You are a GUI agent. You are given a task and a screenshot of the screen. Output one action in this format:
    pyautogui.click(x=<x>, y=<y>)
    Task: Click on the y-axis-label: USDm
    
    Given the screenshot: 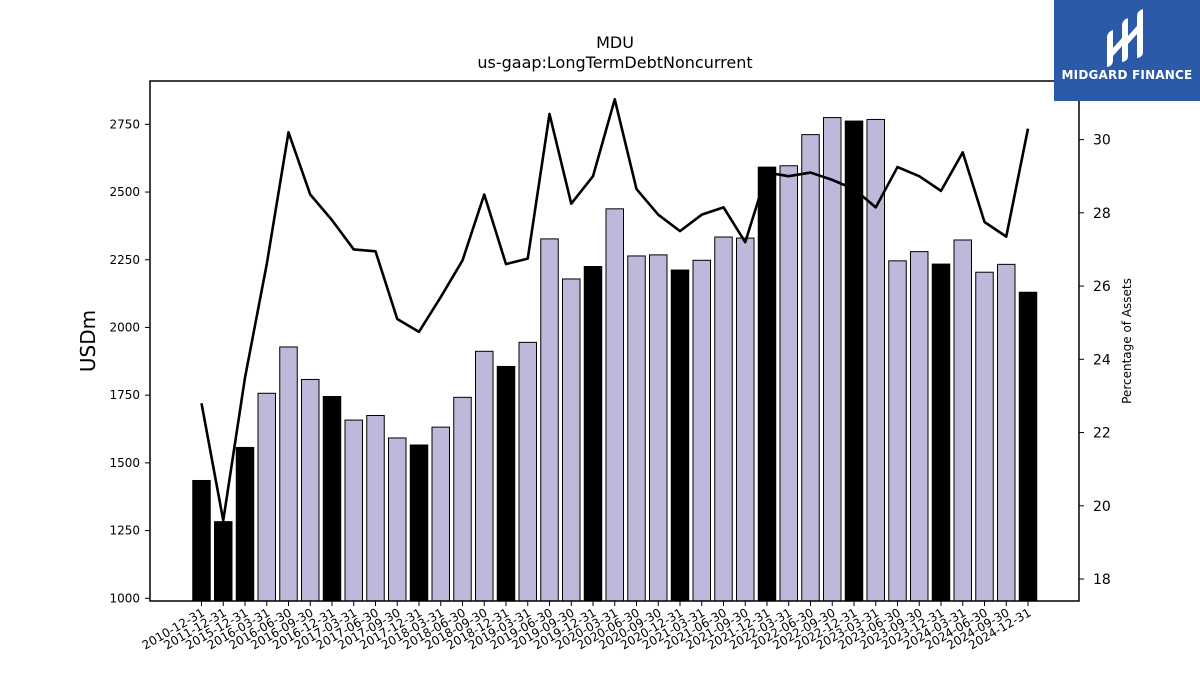 What is the action you would take?
    pyautogui.click(x=88, y=341)
    